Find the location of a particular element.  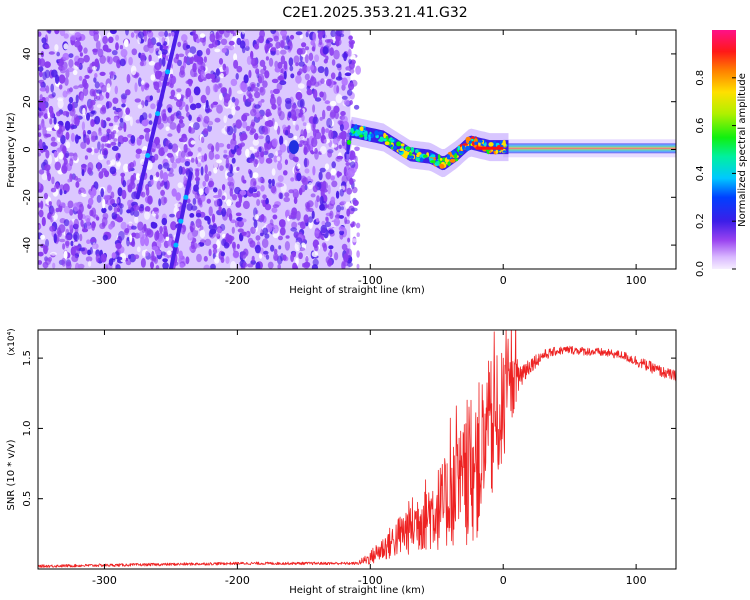

colorbar-tick-label: 0.4 is located at coordinates (700, 173).